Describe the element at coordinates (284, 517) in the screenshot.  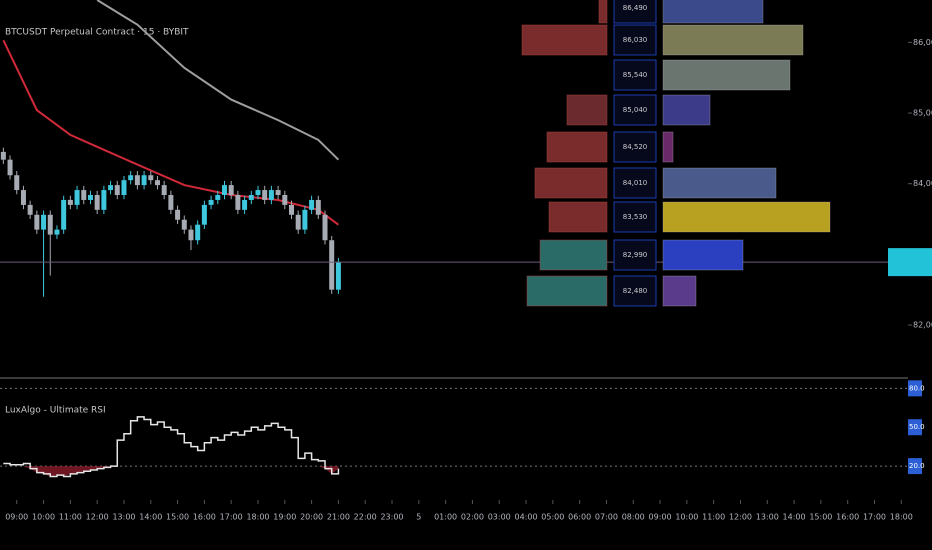
I see `x-tick-label: 19:00` at that location.